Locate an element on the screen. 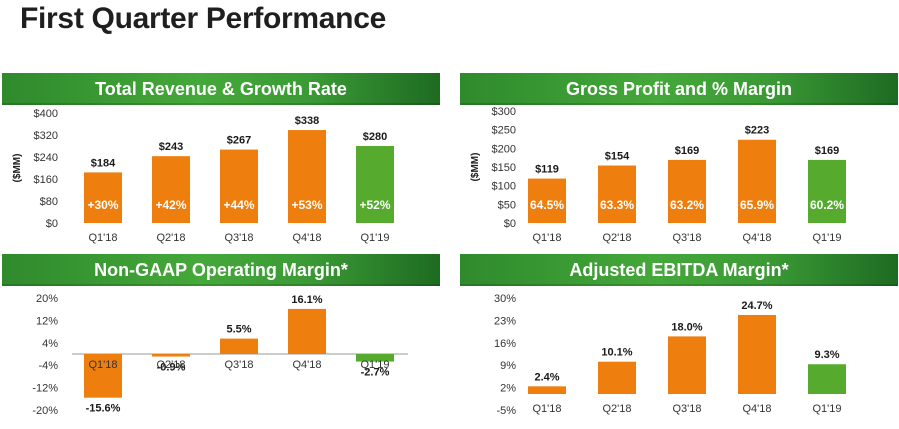 The image size is (899, 429). page-title: First Quarter Performance is located at coordinates (203, 18).